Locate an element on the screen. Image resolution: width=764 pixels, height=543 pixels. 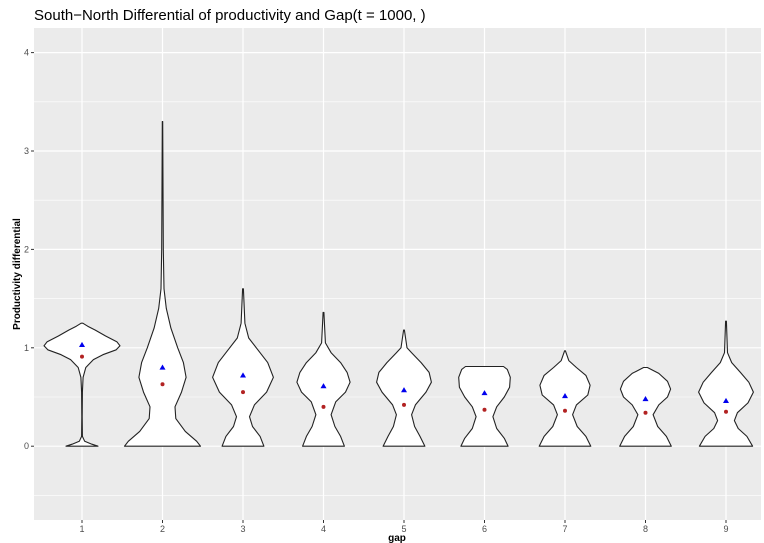
x-axis-title: gap is located at coordinates (397, 538).